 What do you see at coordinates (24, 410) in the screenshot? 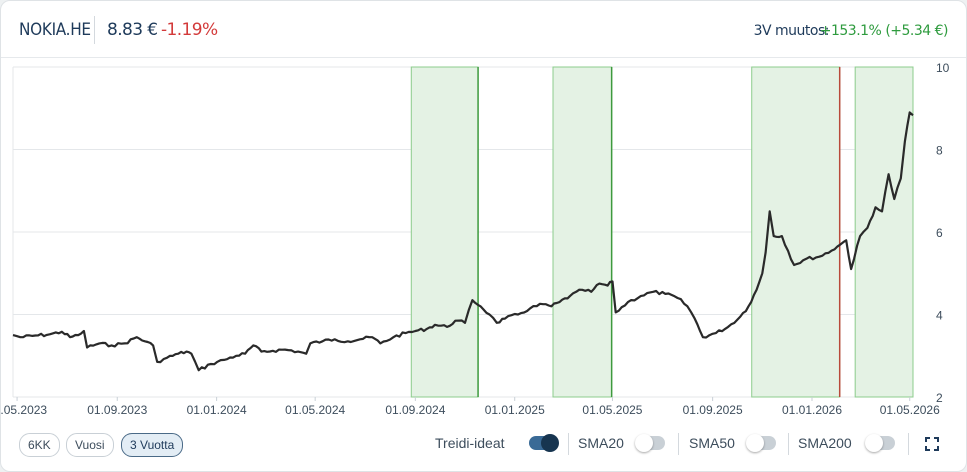
I see `x-tick-label: 01.05.2023` at bounding box center [24, 410].